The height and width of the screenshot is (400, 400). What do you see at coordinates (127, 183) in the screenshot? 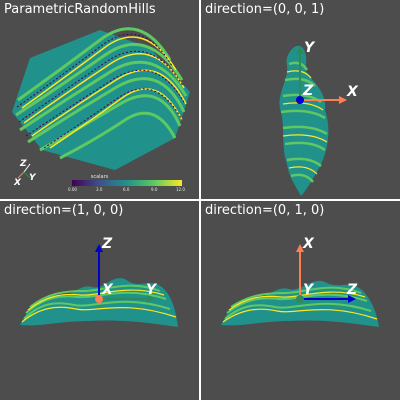
I see `colorbar` at bounding box center [127, 183].